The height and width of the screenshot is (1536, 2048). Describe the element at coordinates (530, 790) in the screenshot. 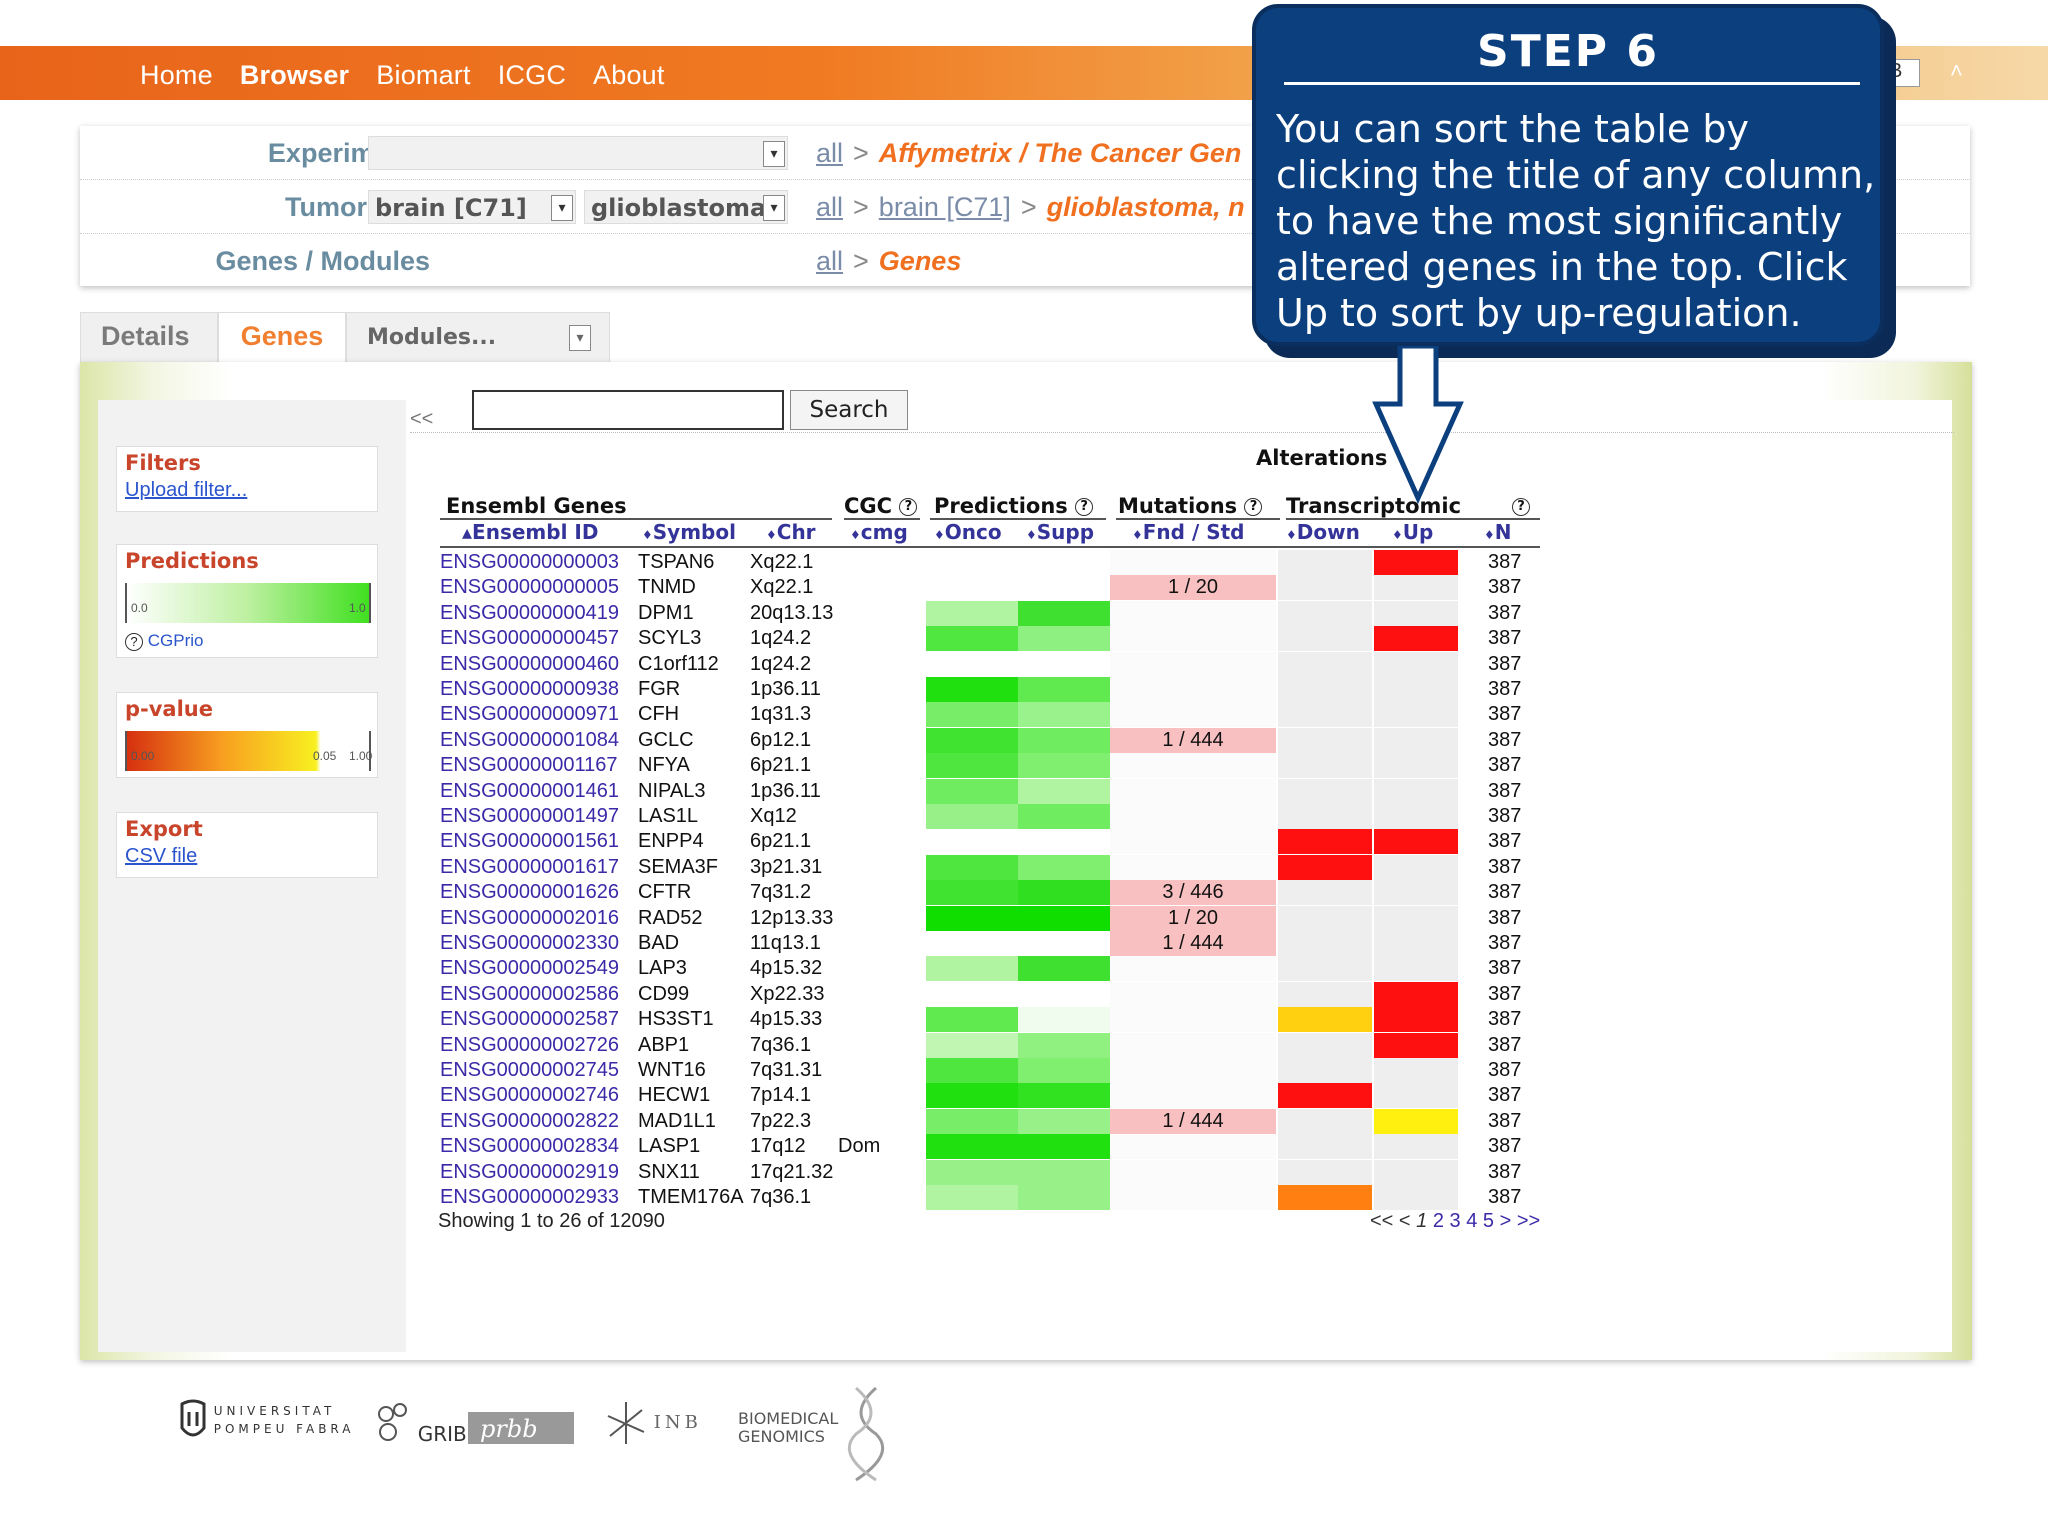

I see `ensembl-id-link: ENSG00000001461` at that location.